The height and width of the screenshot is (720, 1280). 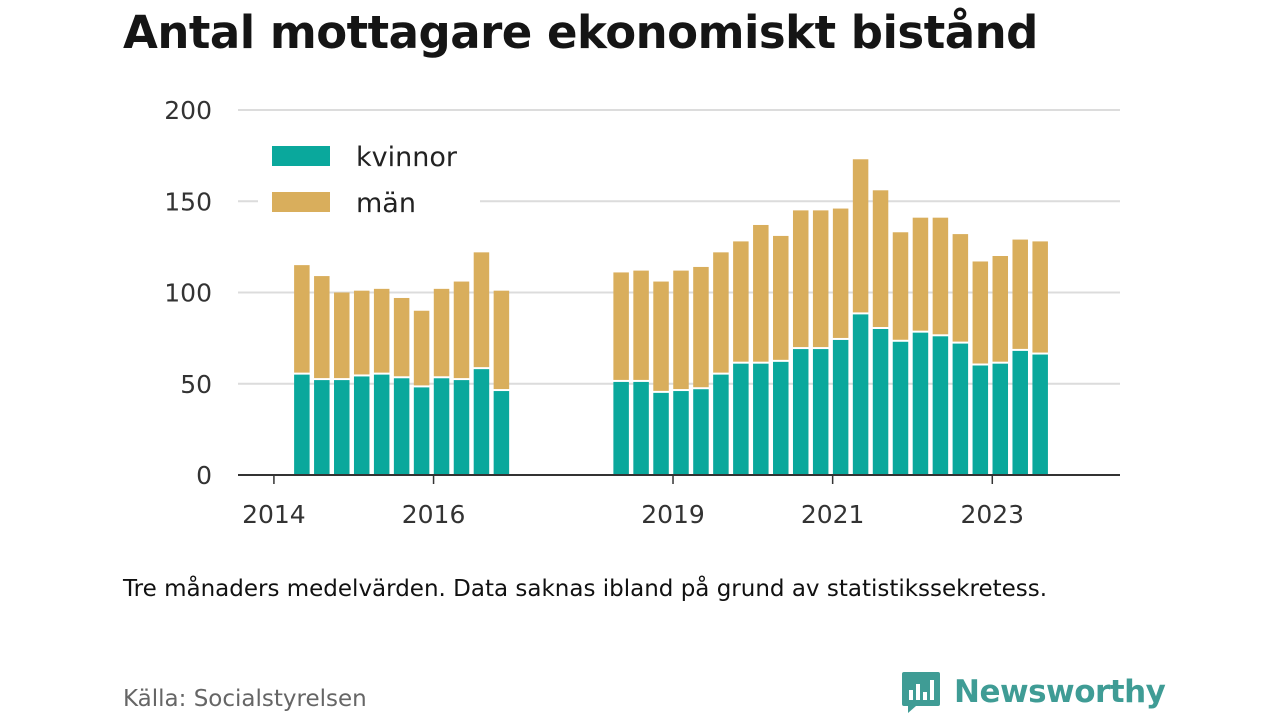 I want to click on x-tick-label: 2019, so click(x=673, y=514).